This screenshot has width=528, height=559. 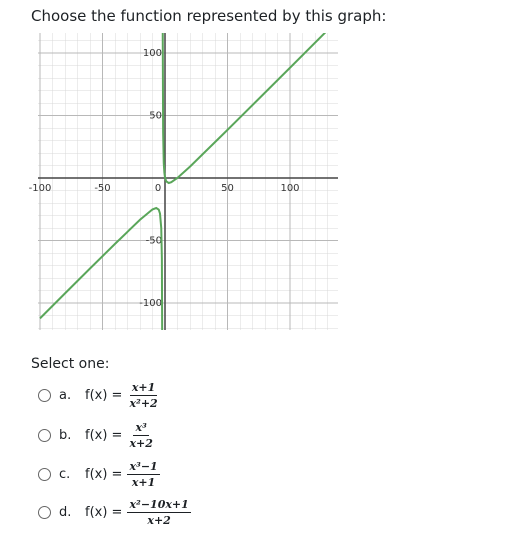 I want to click on fraction: x+1 x²+2, so click(x=143, y=395).